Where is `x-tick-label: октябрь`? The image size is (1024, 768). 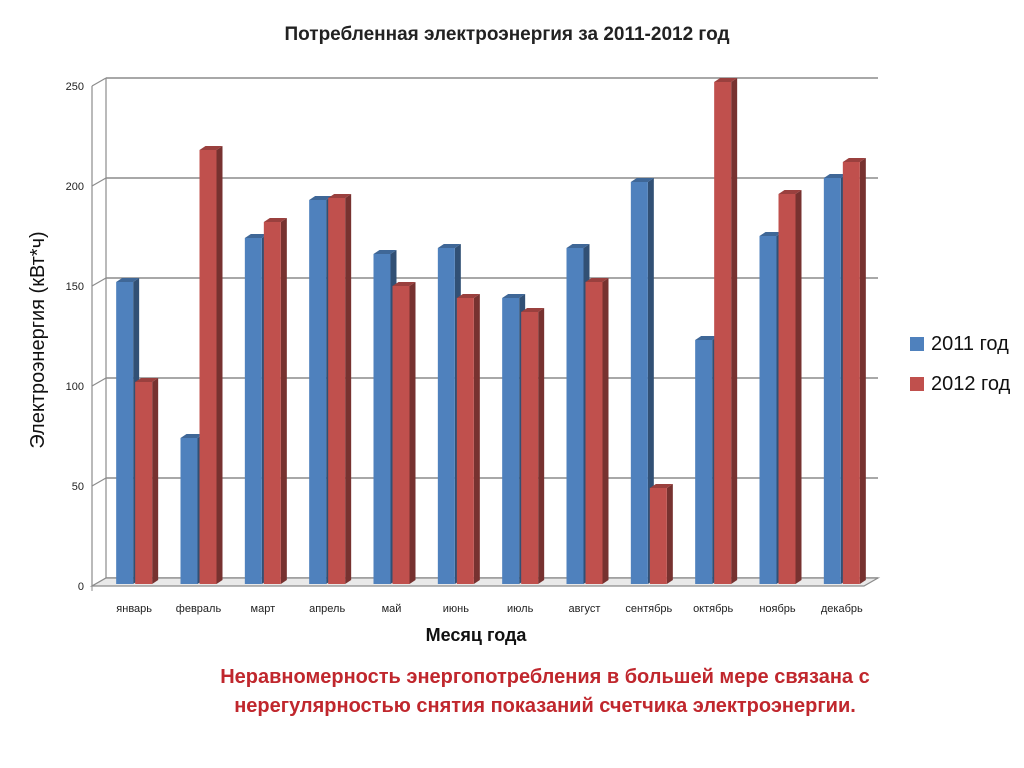 x-tick-label: октябрь is located at coordinates (713, 609).